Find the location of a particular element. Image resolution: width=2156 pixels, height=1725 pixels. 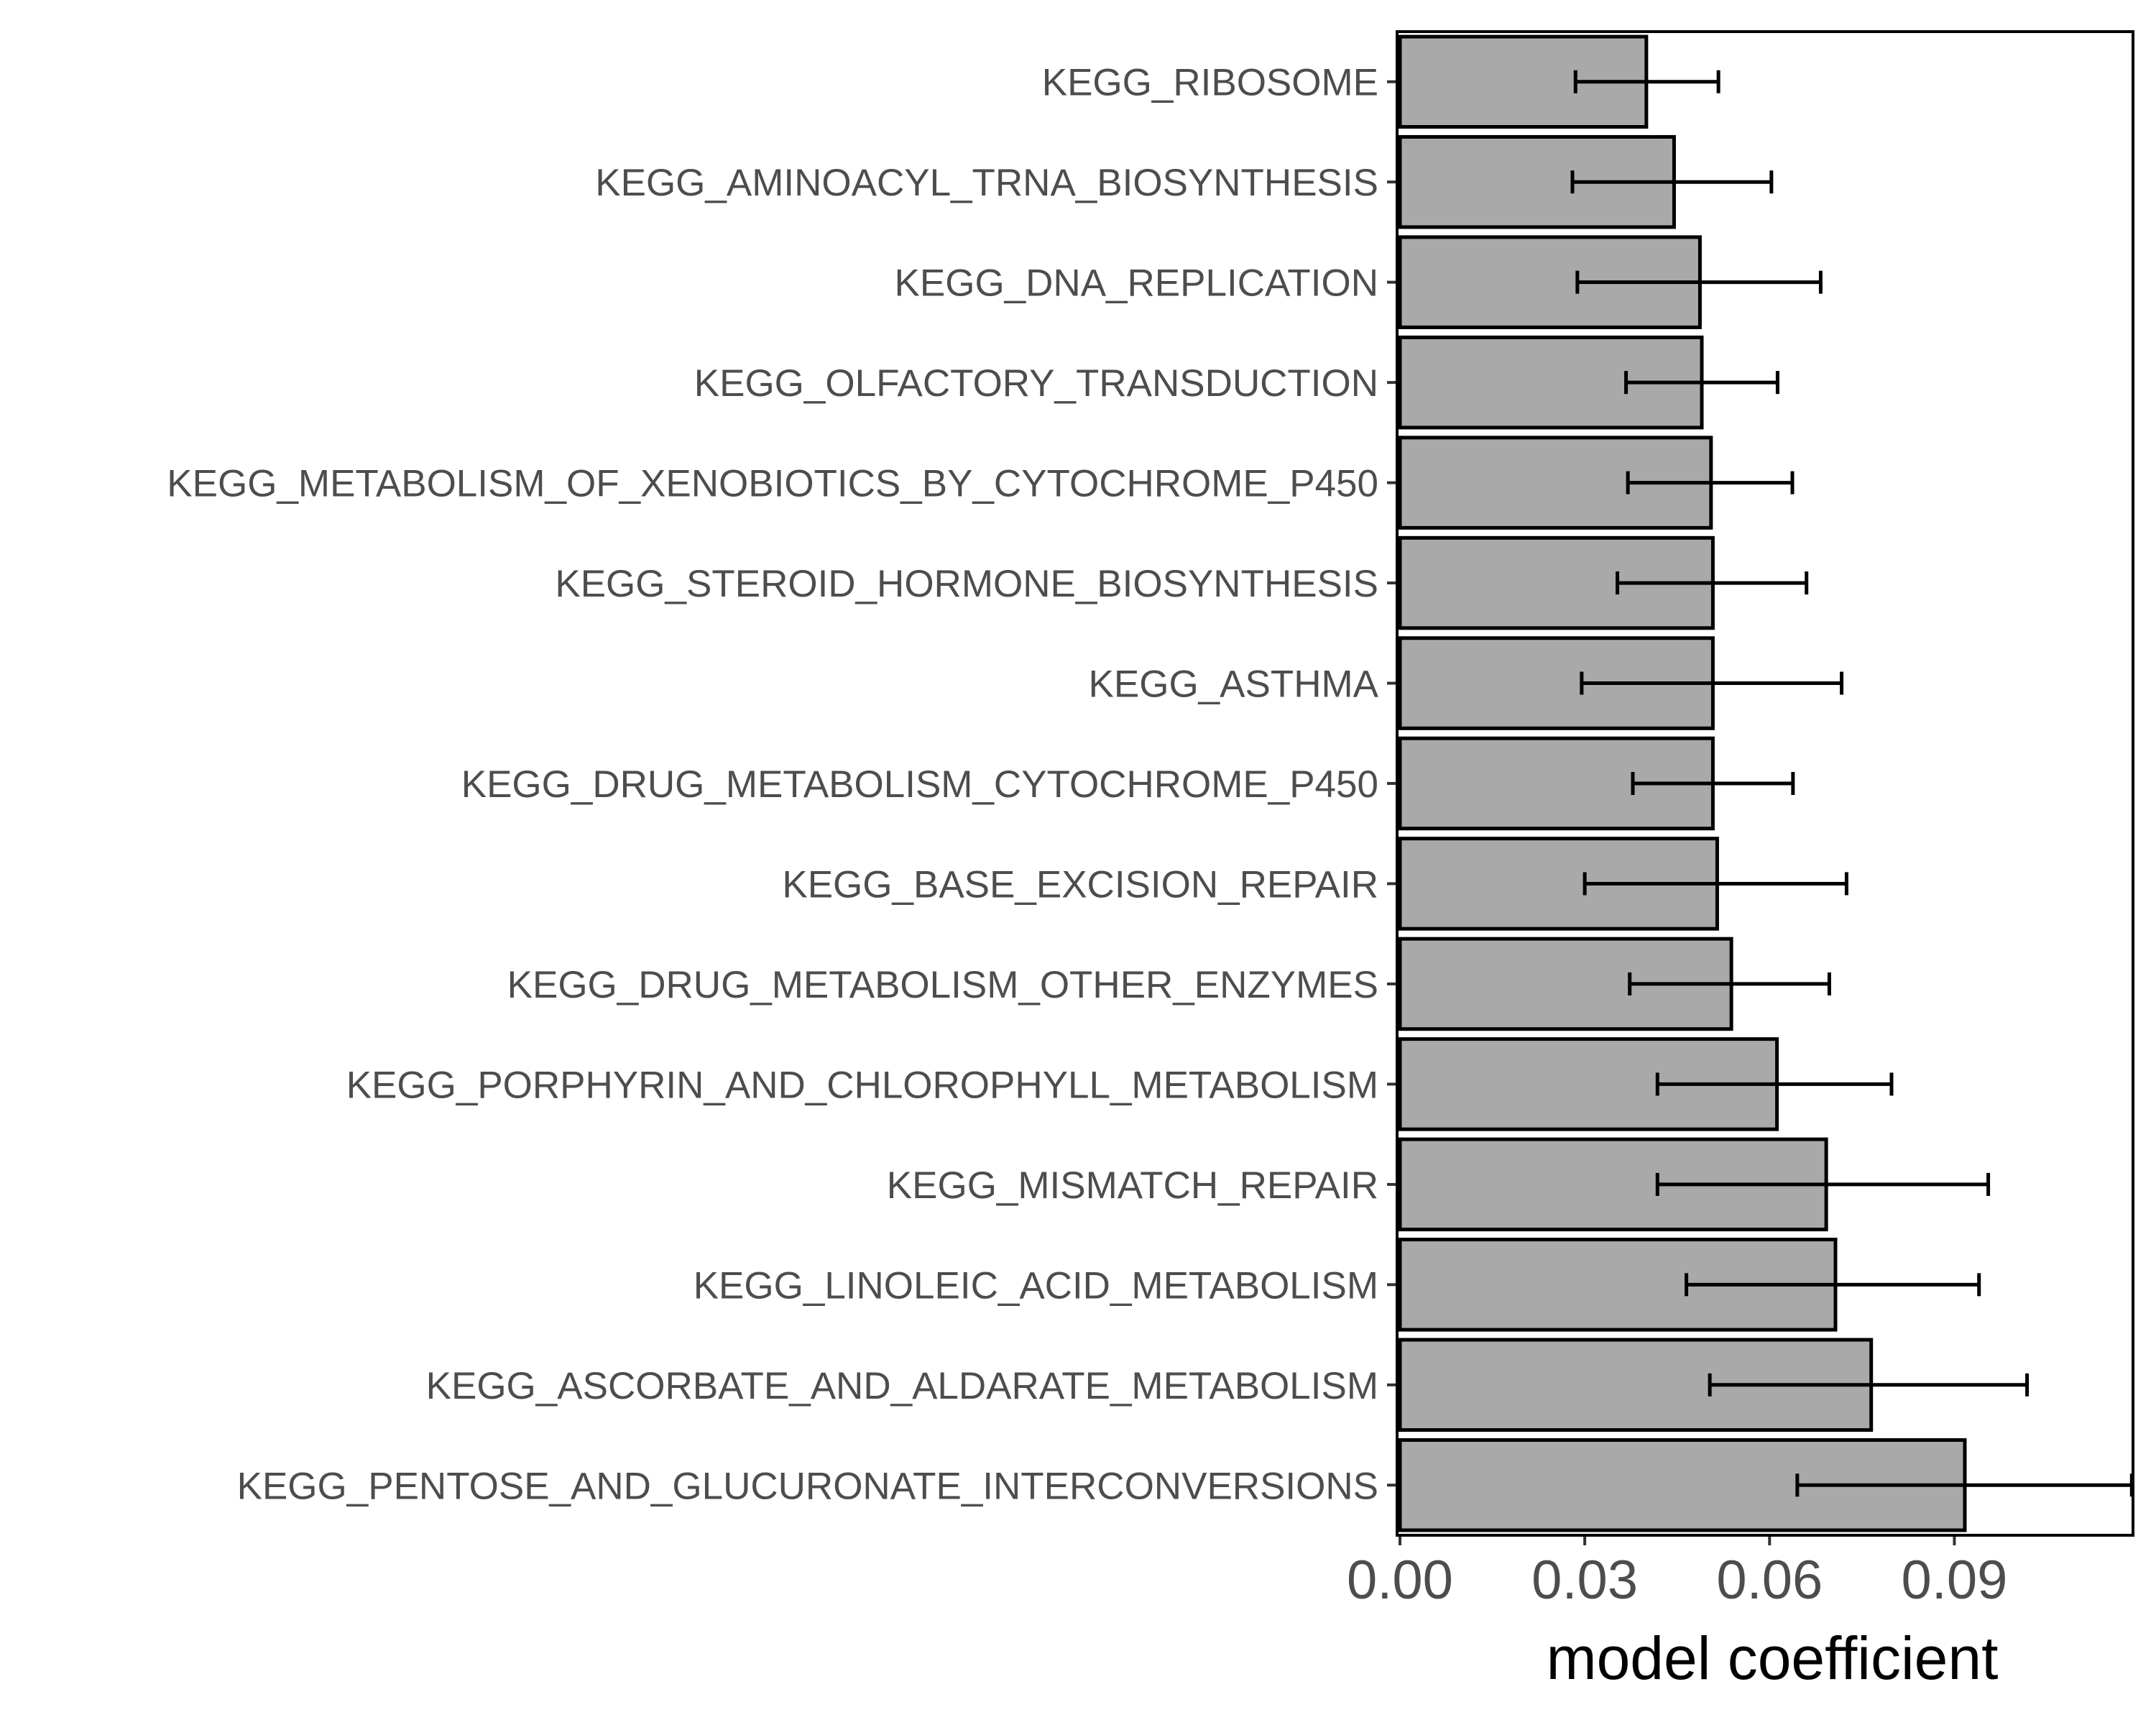

x-tick-label: 0.00 is located at coordinates (1400, 1580).